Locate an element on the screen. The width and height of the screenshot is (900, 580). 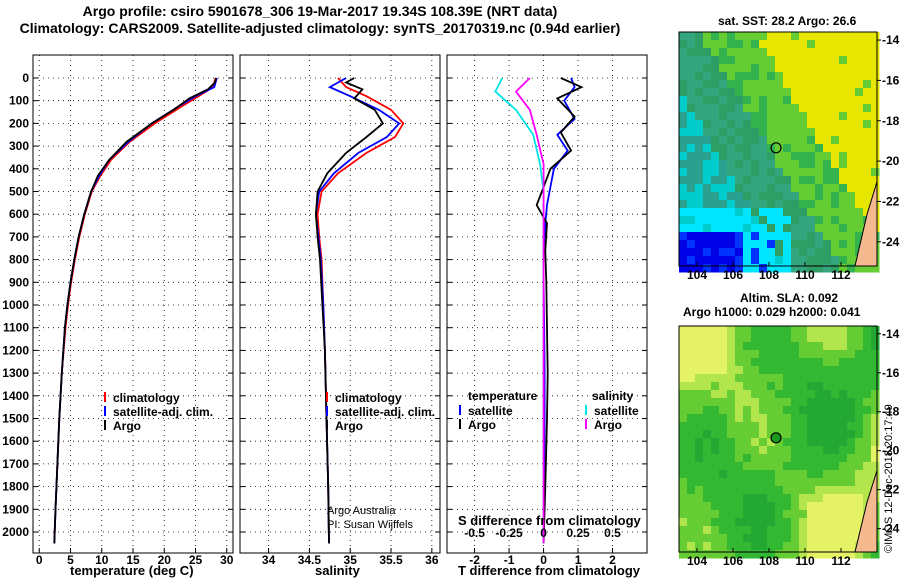
series-line-argo is located at coordinates (135, 310).